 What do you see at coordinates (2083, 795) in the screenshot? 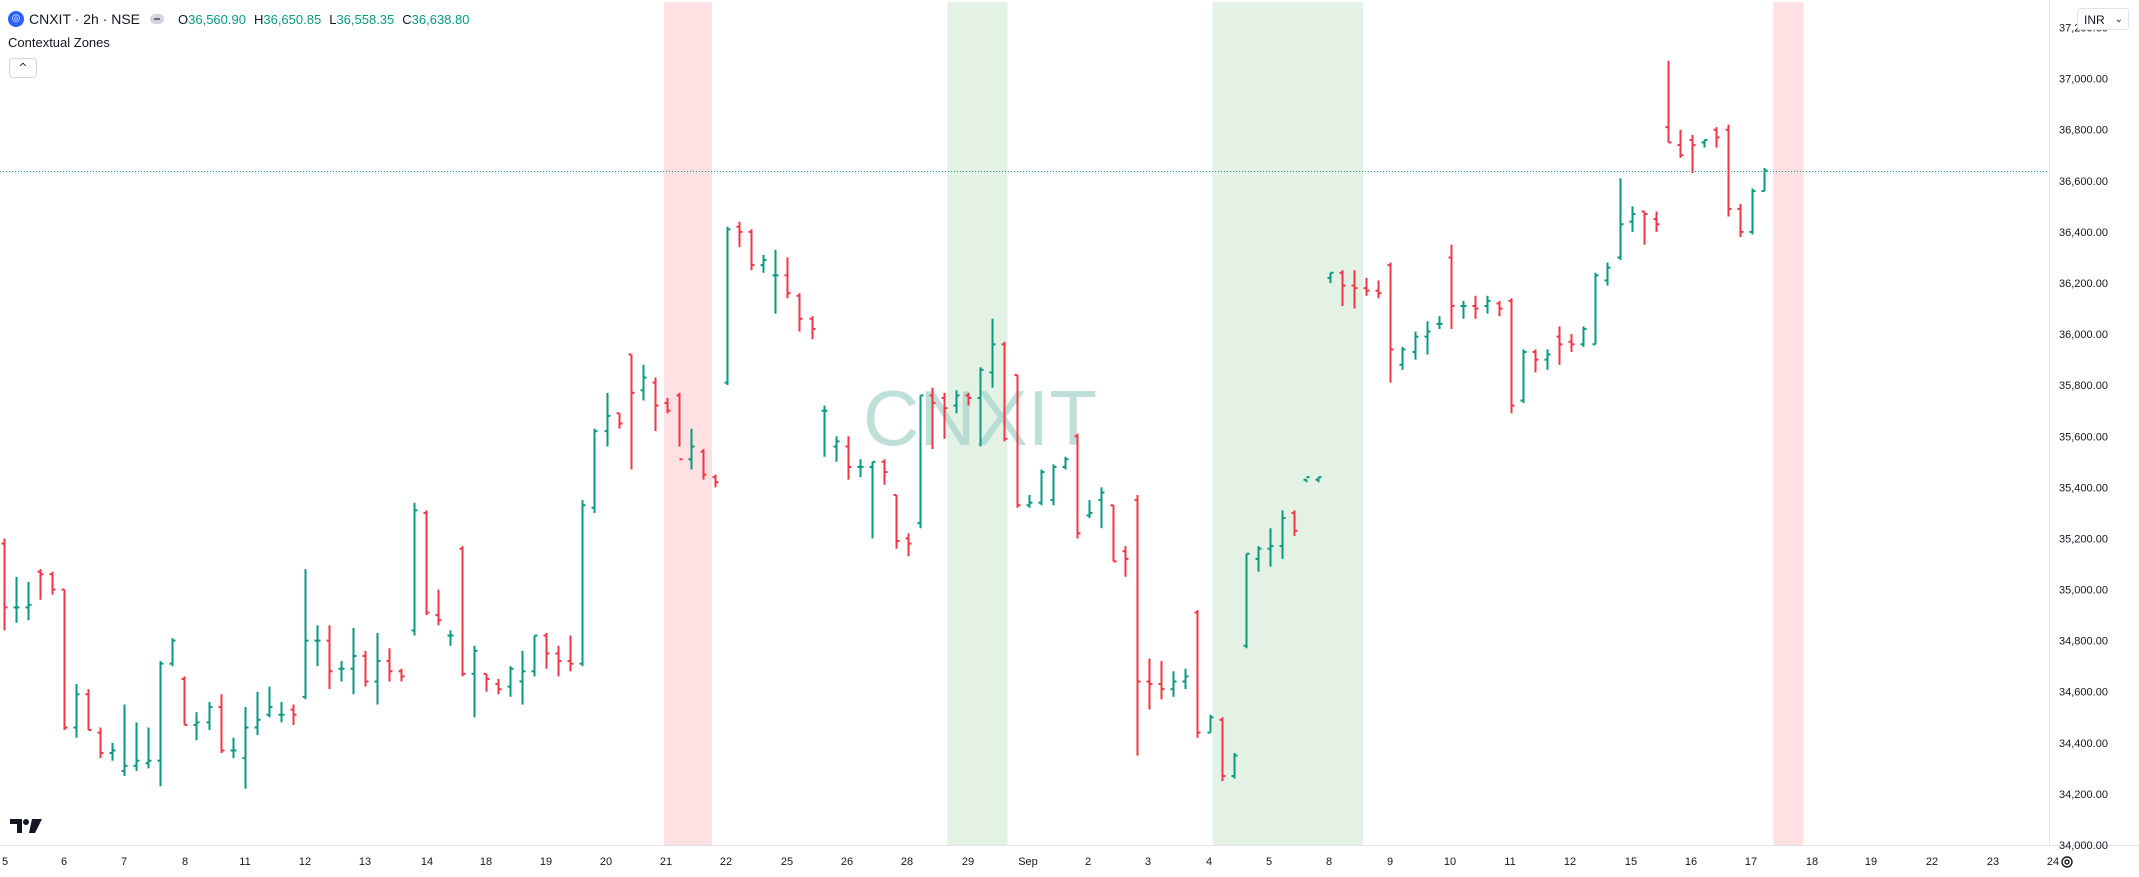
I see `price-tick-label: 34,200.00` at bounding box center [2083, 795].